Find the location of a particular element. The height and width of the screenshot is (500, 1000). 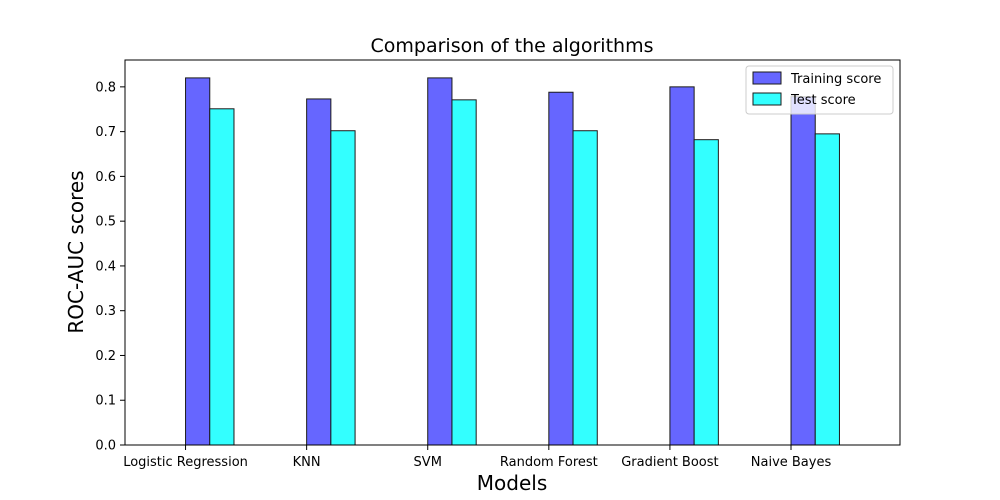

x-tick-label: Random Forest is located at coordinates (549, 462).